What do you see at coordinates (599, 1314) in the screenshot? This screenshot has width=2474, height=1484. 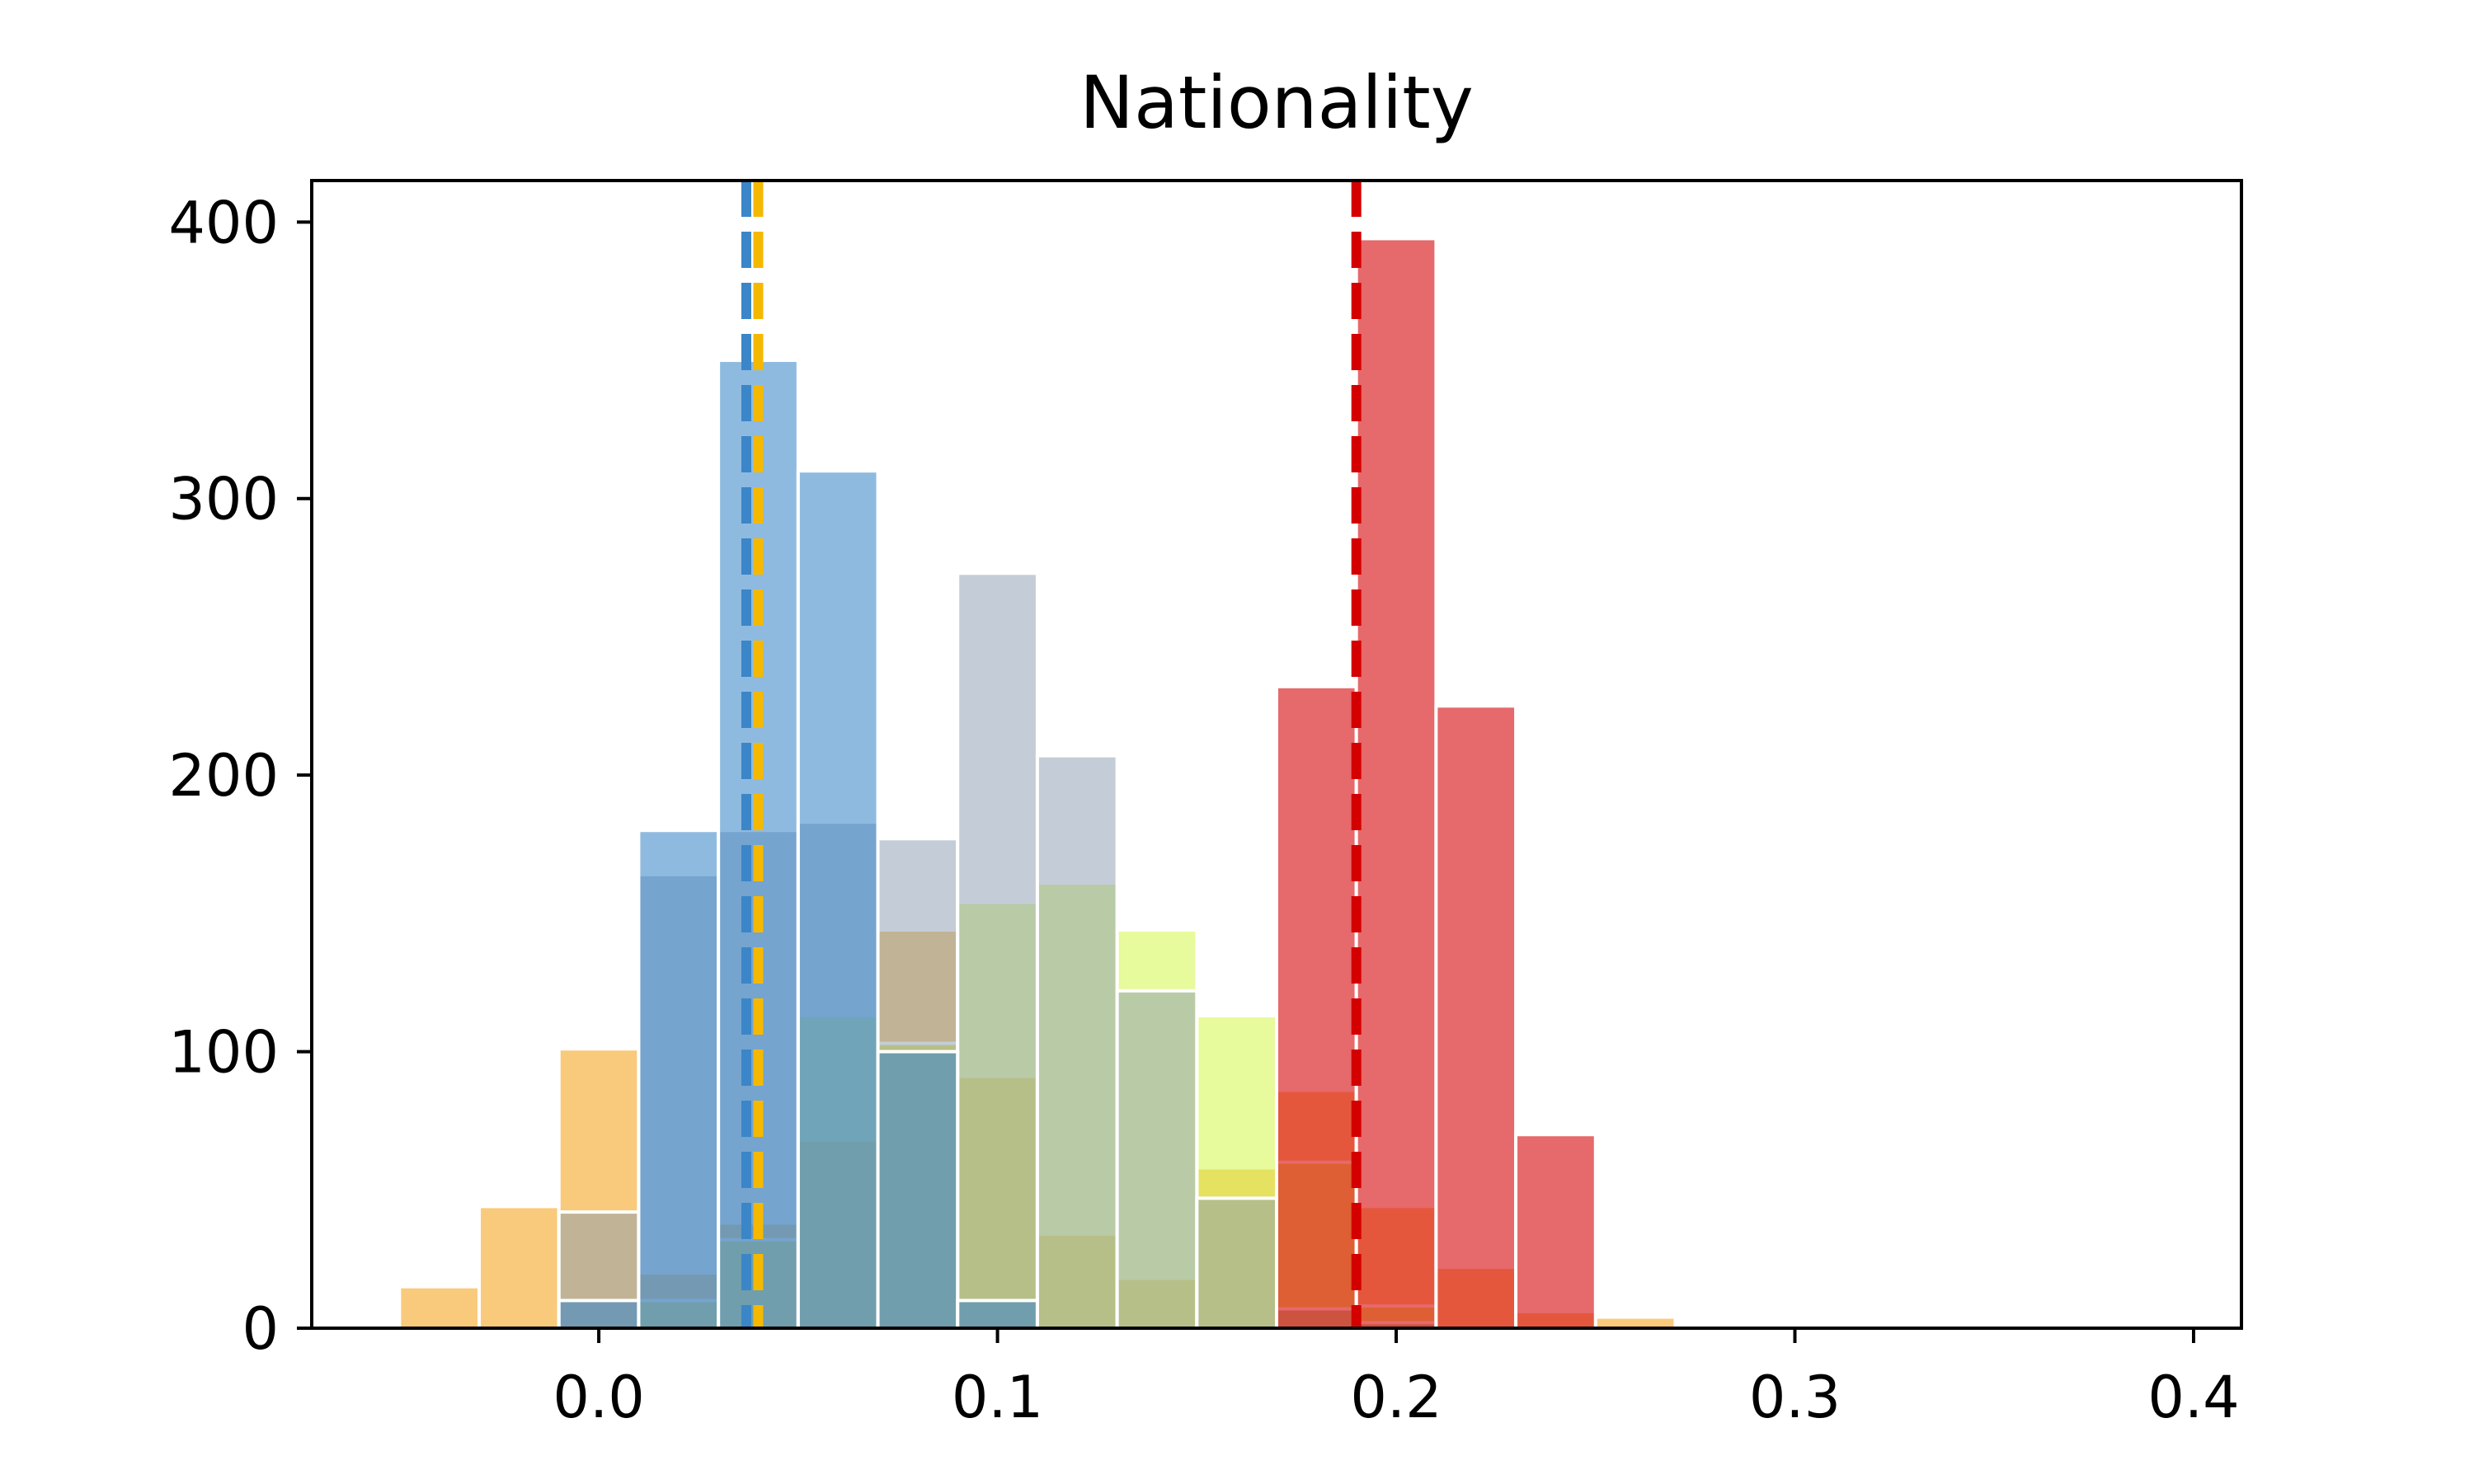 I see `histogram-bar-s3-b0` at bounding box center [599, 1314].